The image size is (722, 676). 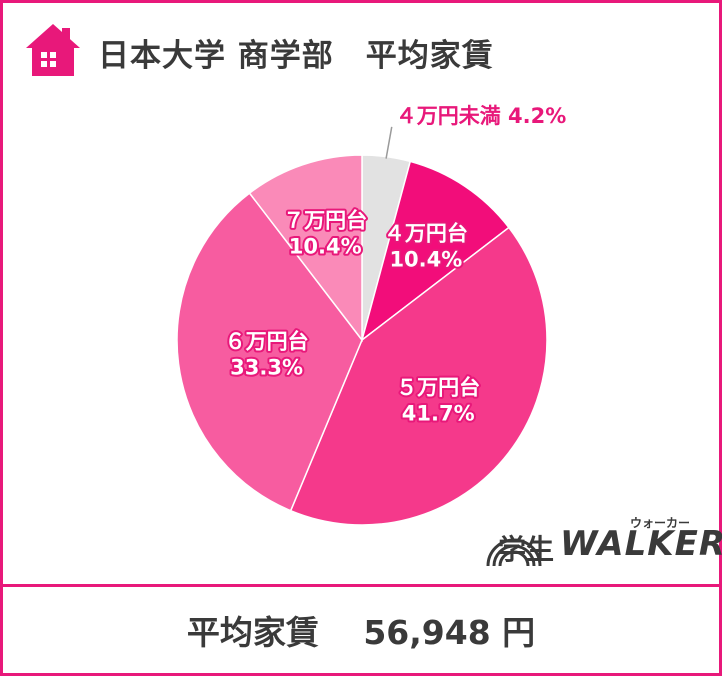 I want to click on footer-label: 平均家賃, so click(x=252, y=632).